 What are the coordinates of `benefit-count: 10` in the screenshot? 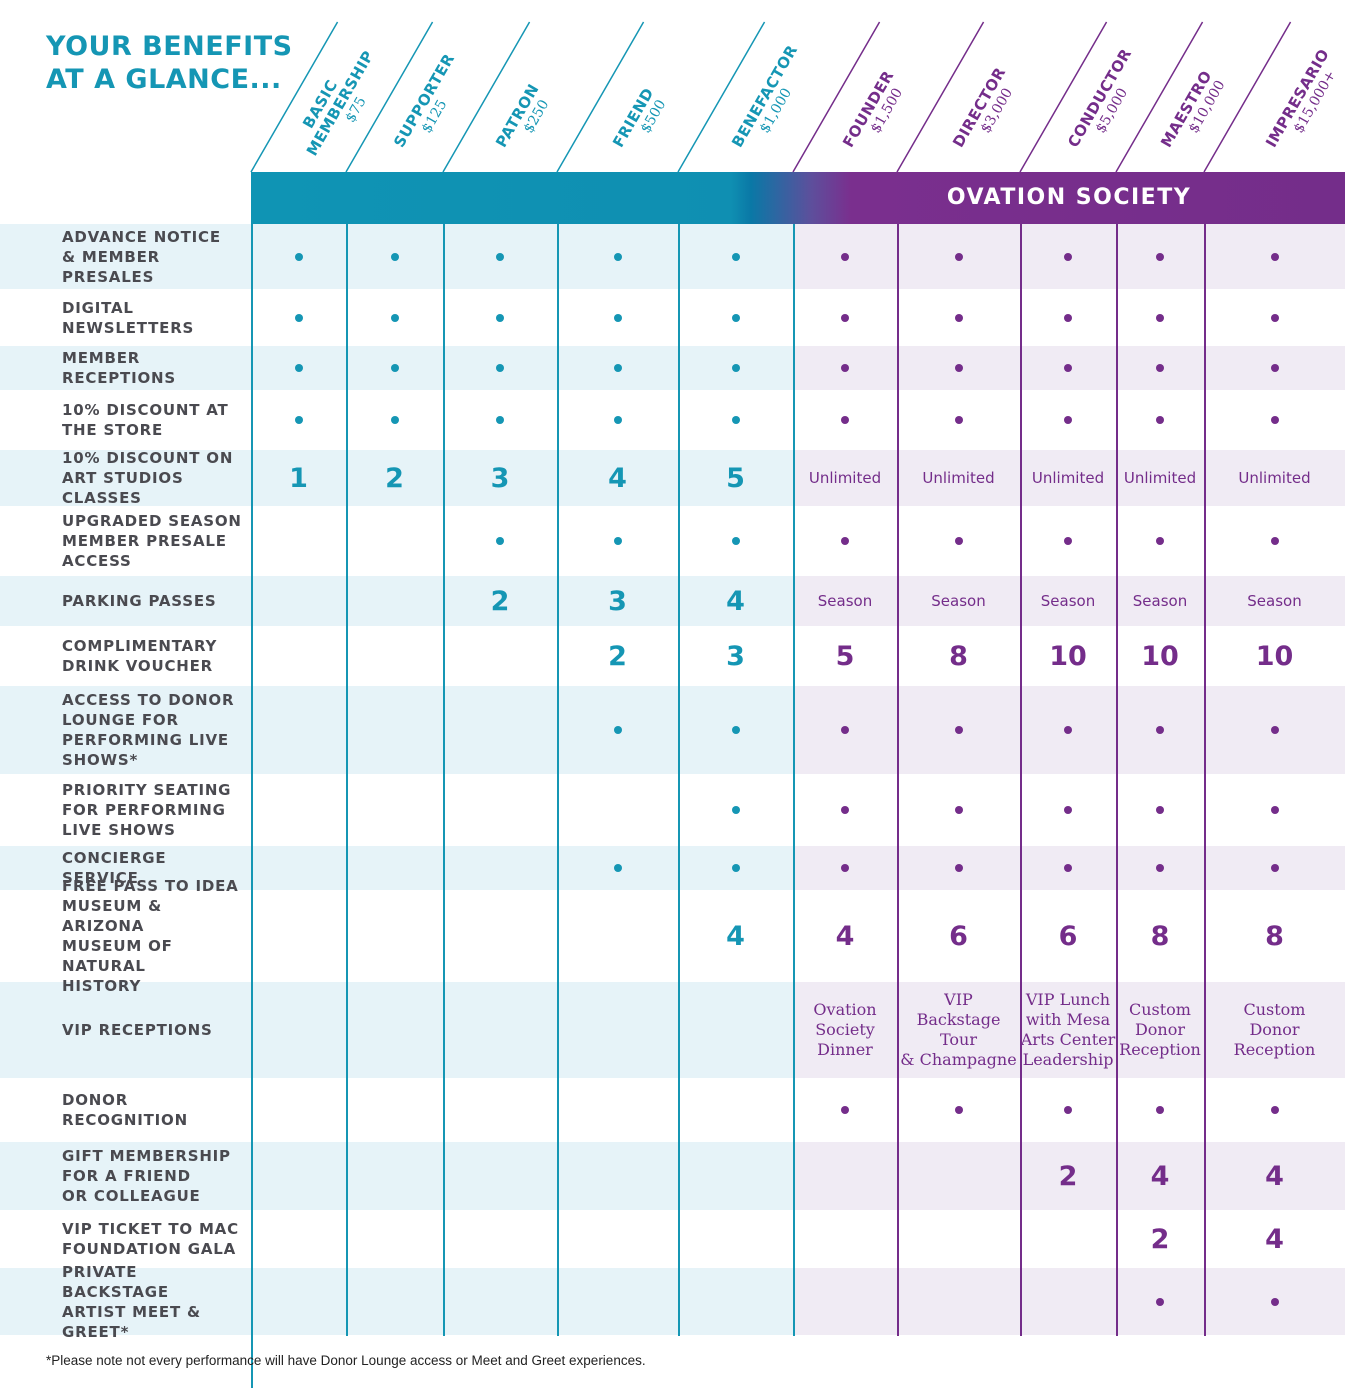 It's located at (1274, 656).